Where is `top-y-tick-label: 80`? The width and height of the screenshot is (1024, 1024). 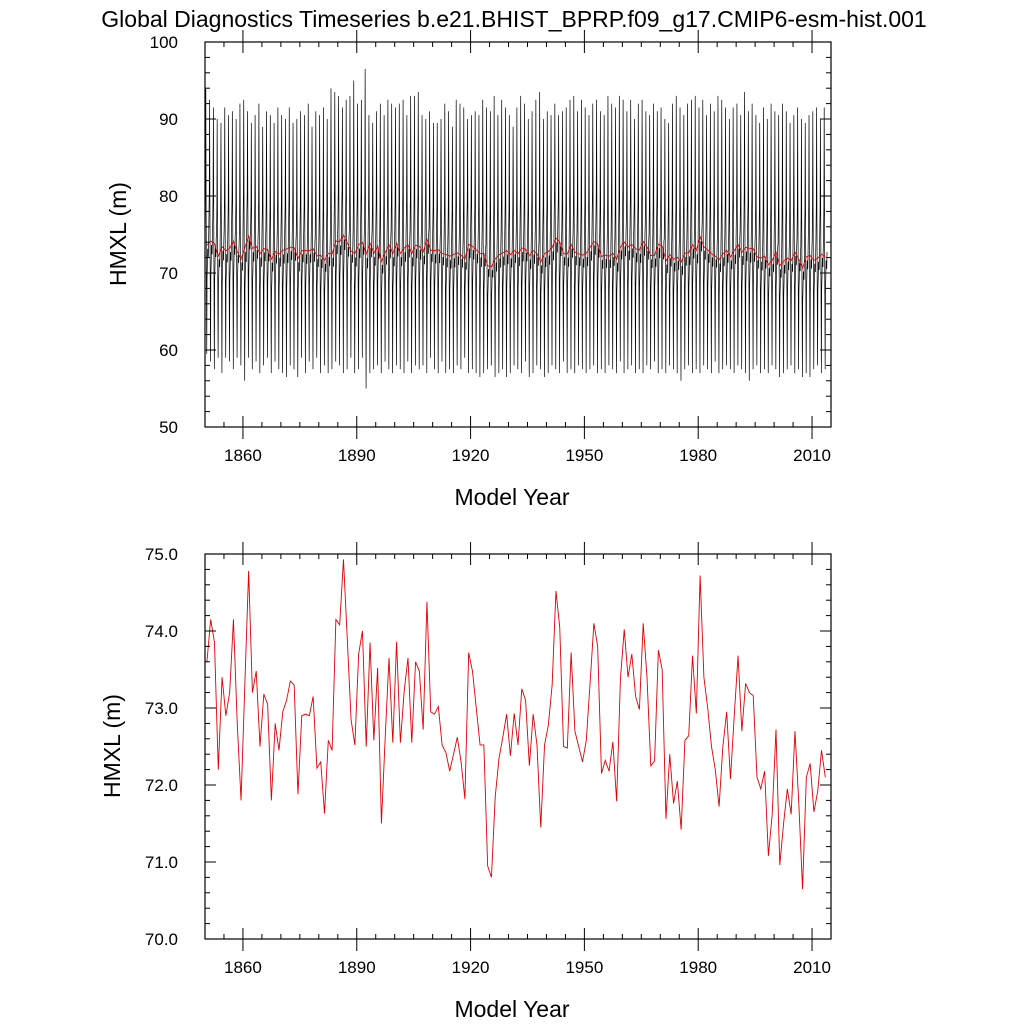
top-y-tick-label: 80 is located at coordinates (168, 196).